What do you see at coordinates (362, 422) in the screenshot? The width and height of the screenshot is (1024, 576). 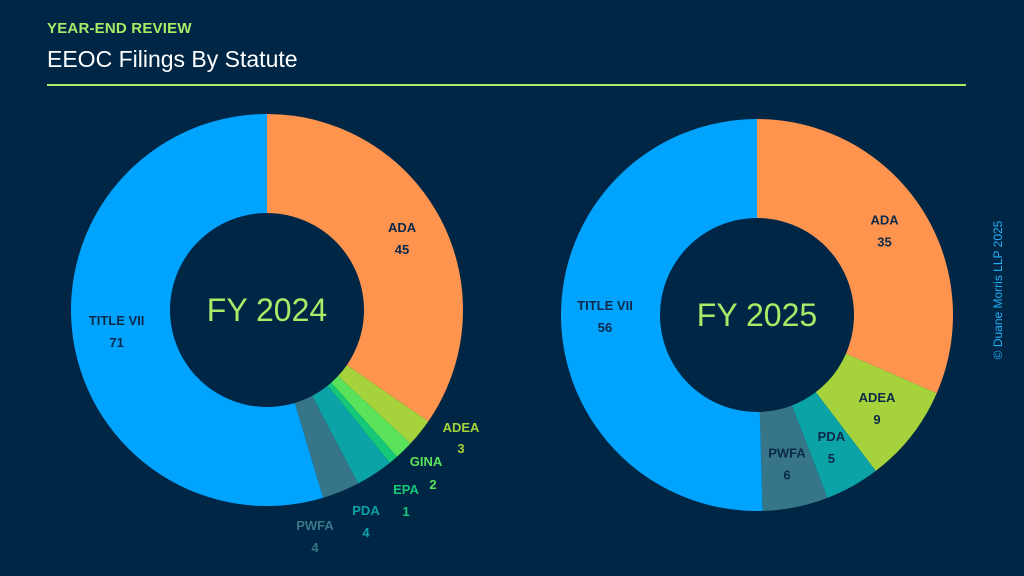 I see `slice-epa-fy-2024` at bounding box center [362, 422].